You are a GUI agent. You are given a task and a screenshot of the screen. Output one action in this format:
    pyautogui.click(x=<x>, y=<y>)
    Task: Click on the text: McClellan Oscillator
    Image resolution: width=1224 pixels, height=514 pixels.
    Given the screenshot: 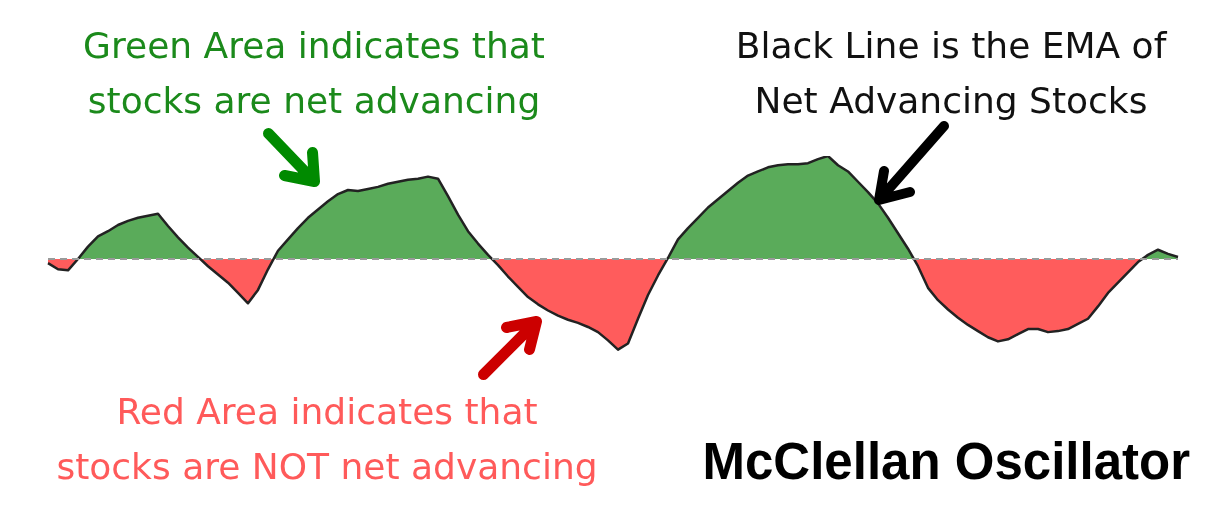 What is the action you would take?
    pyautogui.click(x=946, y=462)
    